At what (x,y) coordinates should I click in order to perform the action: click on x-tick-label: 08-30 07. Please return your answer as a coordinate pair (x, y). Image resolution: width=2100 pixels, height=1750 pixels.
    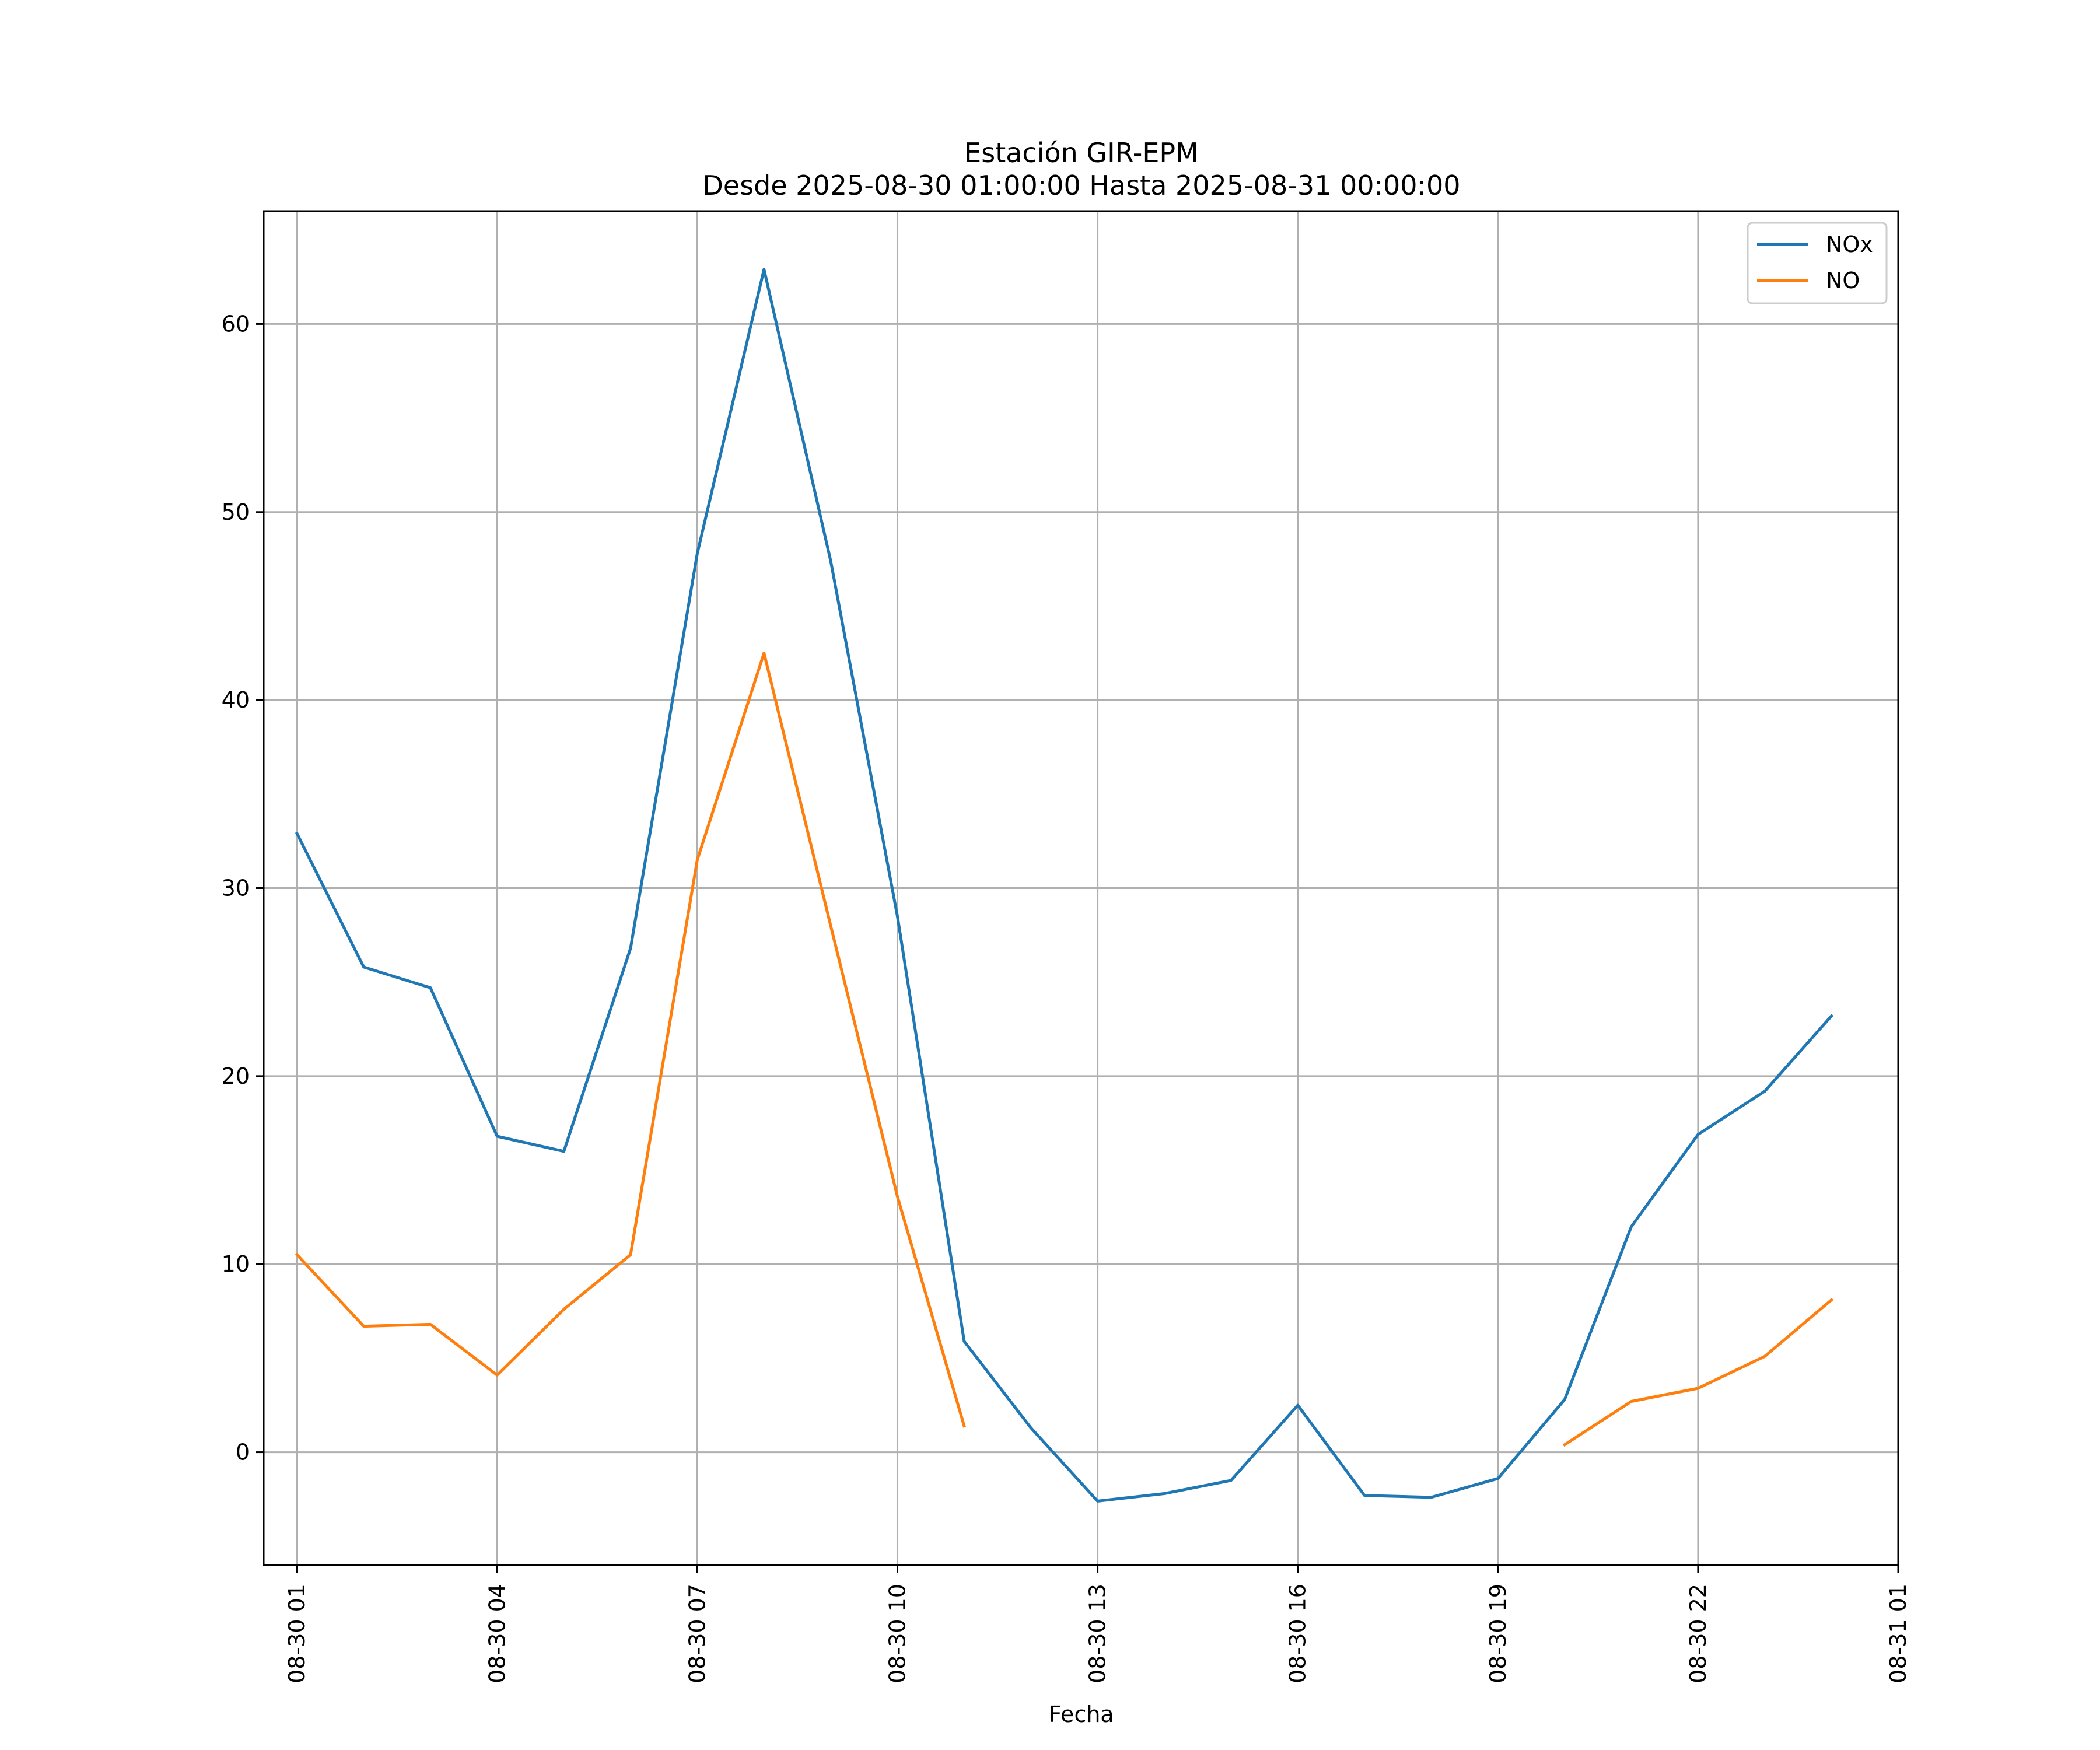
    Looking at the image, I should click on (697, 1634).